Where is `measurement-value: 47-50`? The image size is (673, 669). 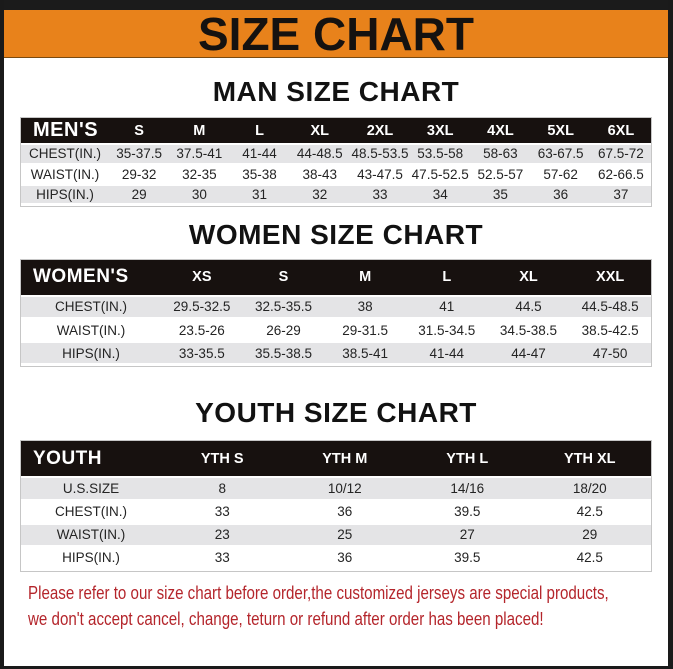
measurement-value: 47-50 is located at coordinates (610, 353).